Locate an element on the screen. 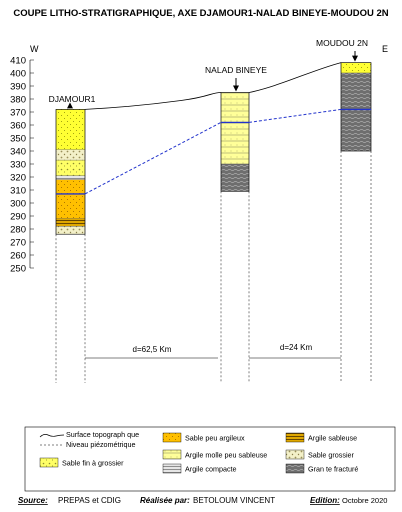 This screenshot has width=402, height=512. legend-label: Argile compacte is located at coordinates (211, 469).